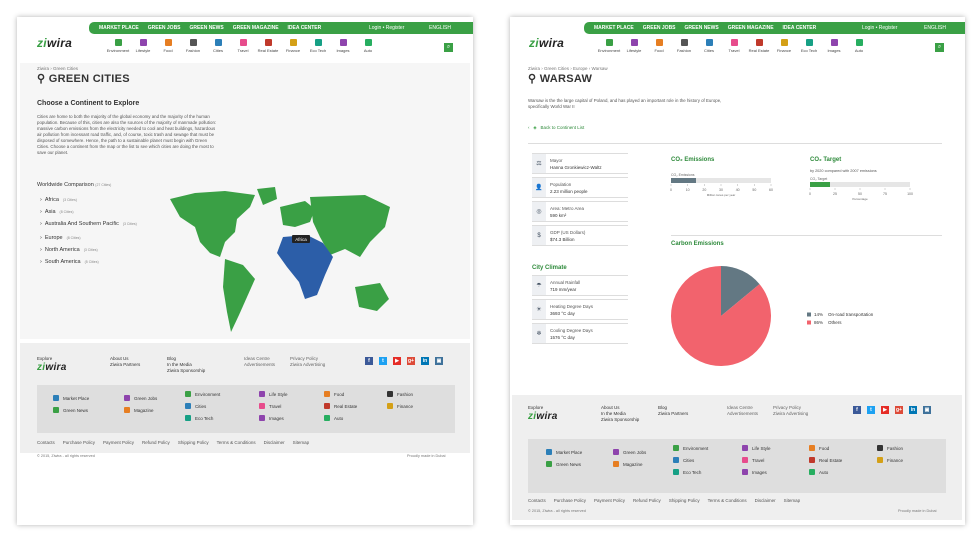  Describe the element at coordinates (58, 68) in the screenshot. I see `breadcrumb: Ziwira › Green Cities` at that location.